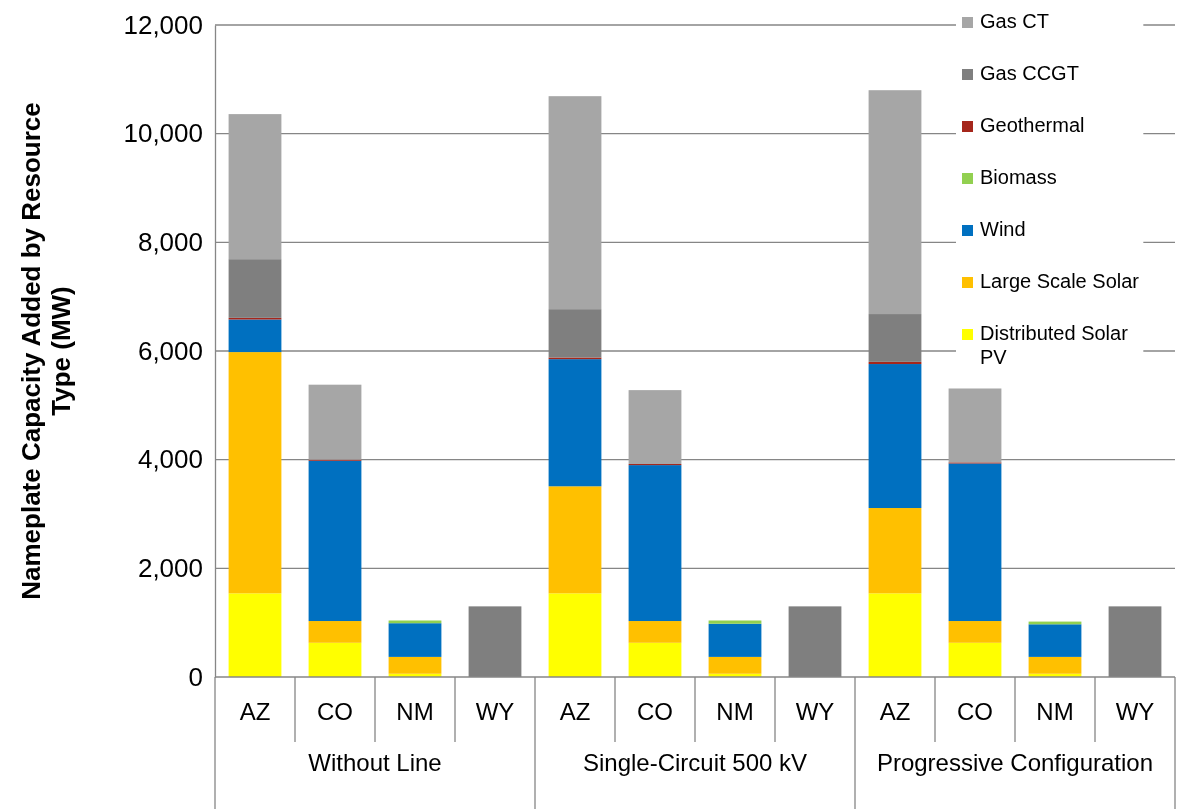 This screenshot has width=1183, height=809. I want to click on y-tick-label: 10,000, so click(163, 133).